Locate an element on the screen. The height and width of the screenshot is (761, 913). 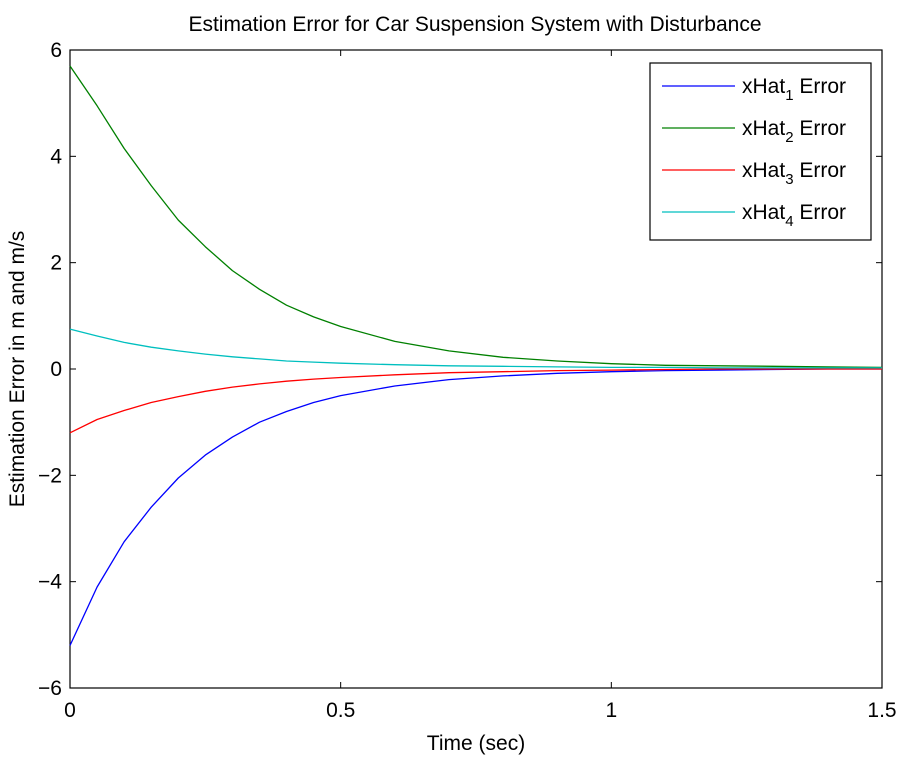
x-tick-label: 1 is located at coordinates (611, 710).